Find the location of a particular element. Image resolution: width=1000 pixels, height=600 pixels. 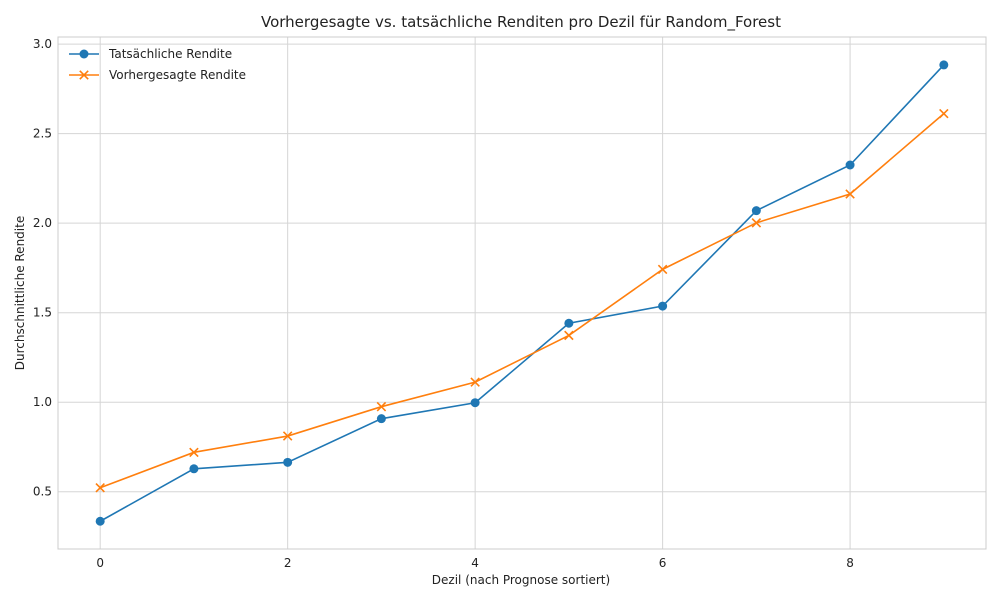

y-tick-label: 2.0 is located at coordinates (42, 223).